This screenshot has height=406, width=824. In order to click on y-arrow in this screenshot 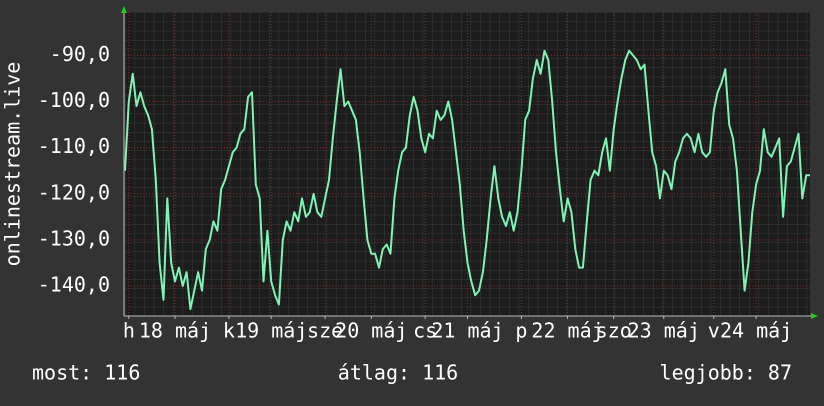, I will do `click(124, 9)`.